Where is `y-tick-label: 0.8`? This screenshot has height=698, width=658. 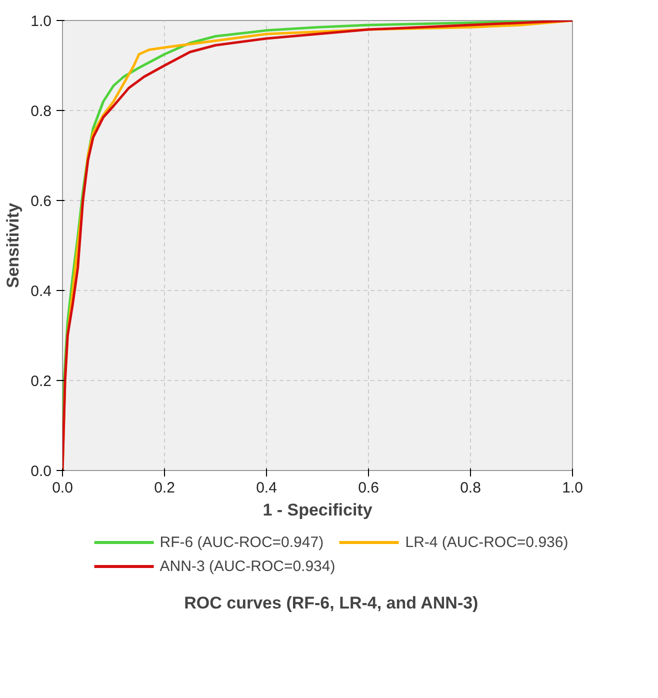 y-tick-label: 0.8 is located at coordinates (41, 111).